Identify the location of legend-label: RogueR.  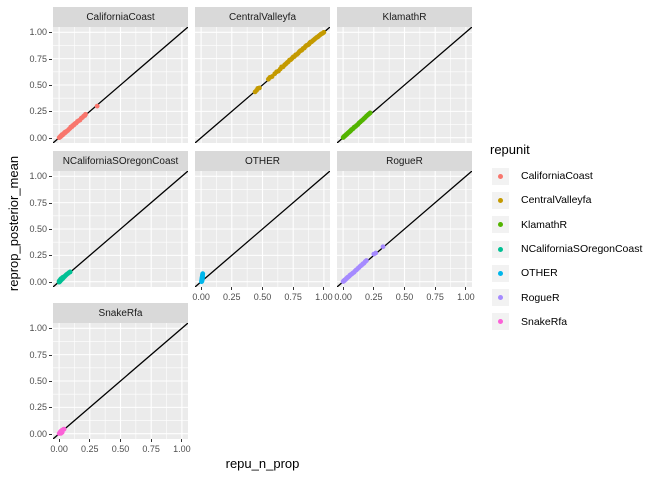
(540, 297).